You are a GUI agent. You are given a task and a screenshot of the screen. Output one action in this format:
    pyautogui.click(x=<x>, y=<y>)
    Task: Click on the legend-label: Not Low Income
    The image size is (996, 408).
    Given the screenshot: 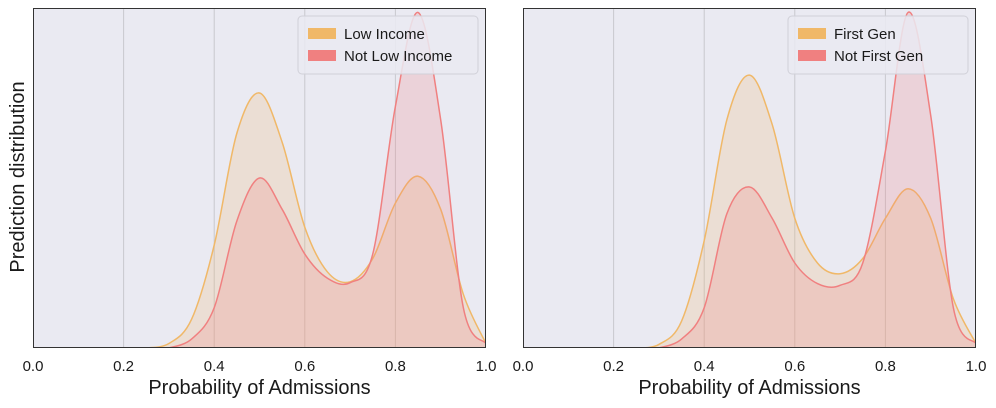 What is the action you would take?
    pyautogui.click(x=398, y=56)
    